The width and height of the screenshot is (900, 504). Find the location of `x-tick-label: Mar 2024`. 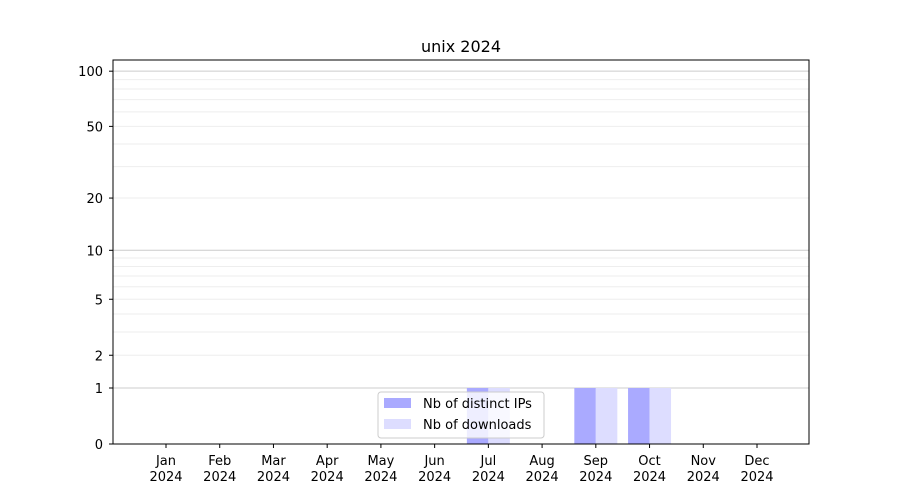

x-tick-label: Mar 2024 is located at coordinates (273, 469).